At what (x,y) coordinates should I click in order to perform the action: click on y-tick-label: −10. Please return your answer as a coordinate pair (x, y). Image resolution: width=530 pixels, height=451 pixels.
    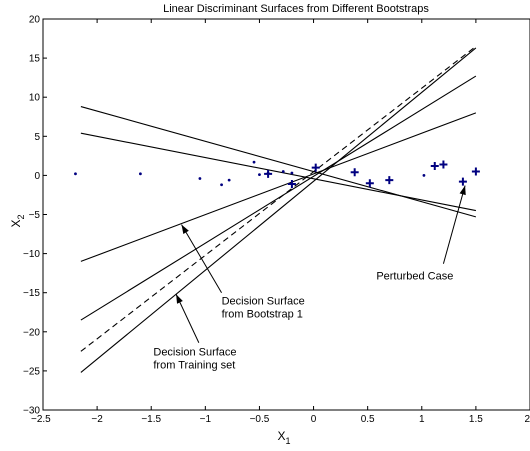
    Looking at the image, I should click on (31, 254).